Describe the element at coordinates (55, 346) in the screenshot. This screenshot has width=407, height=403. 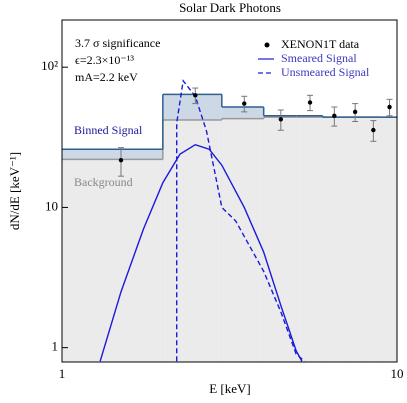
I see `y-tick-label: 1` at that location.